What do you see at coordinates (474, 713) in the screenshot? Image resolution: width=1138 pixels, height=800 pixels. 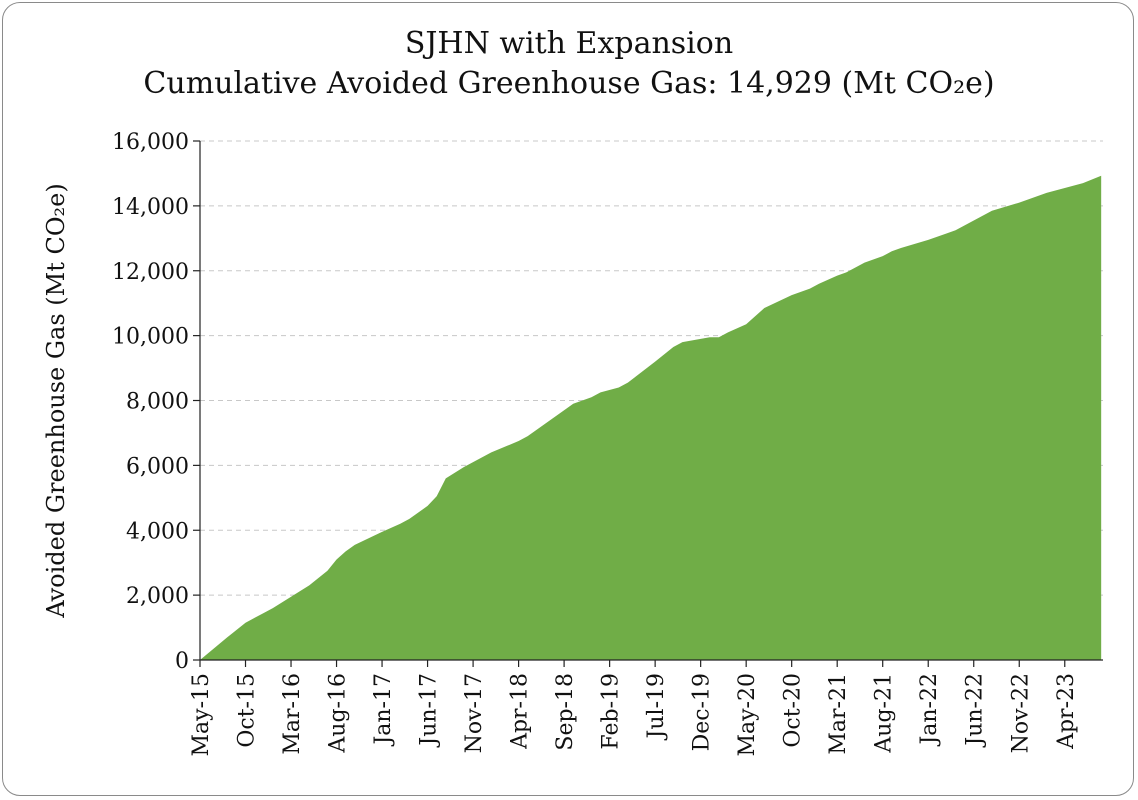 I see `x-tick-label: Nov-17` at bounding box center [474, 713].